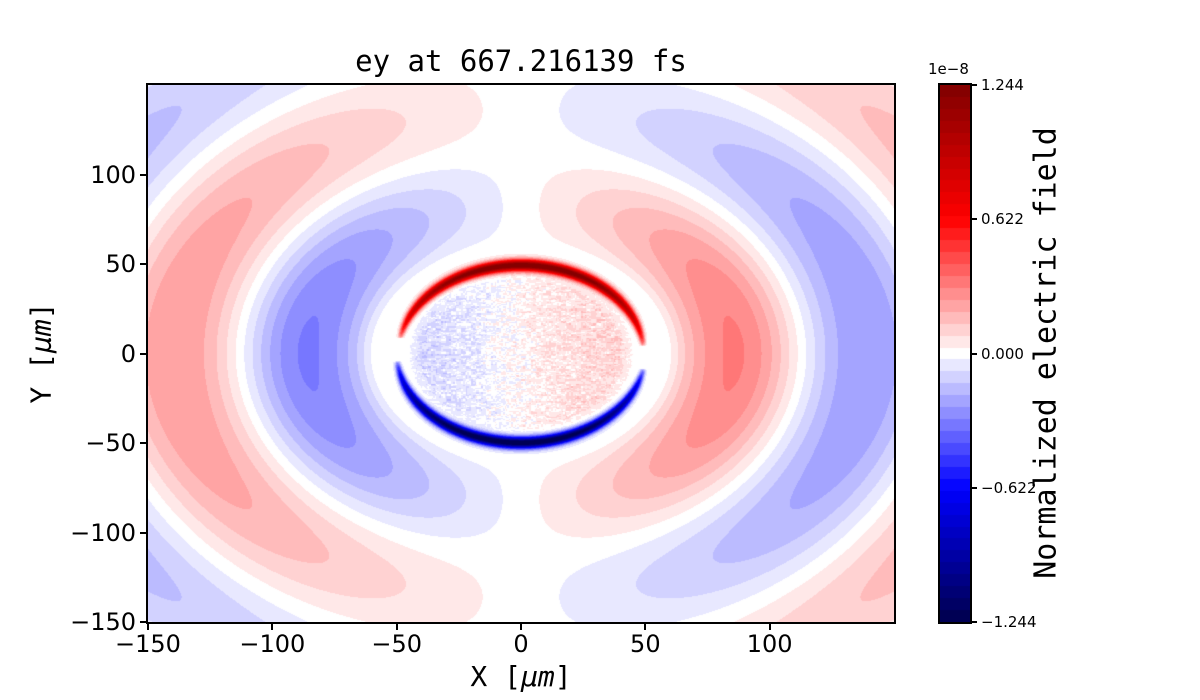 The width and height of the screenshot is (1200, 700). What do you see at coordinates (41, 311) in the screenshot?
I see `y-axis-label-post: ]` at bounding box center [41, 311].